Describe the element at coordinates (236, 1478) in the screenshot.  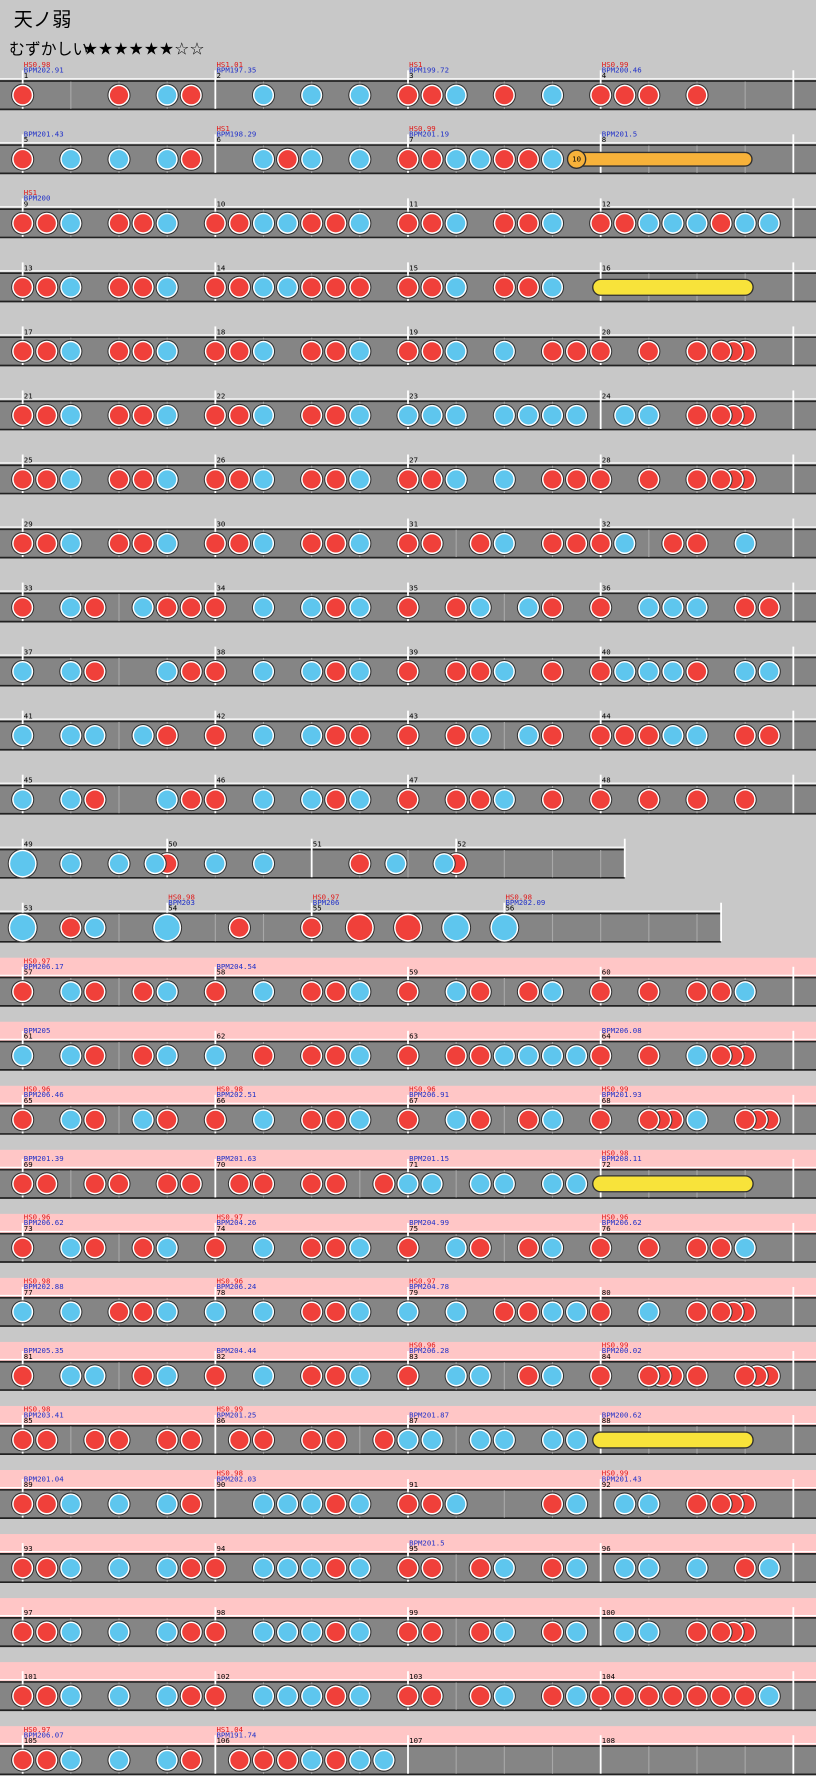
I see `bpm-label: BPM202.03` at that location.